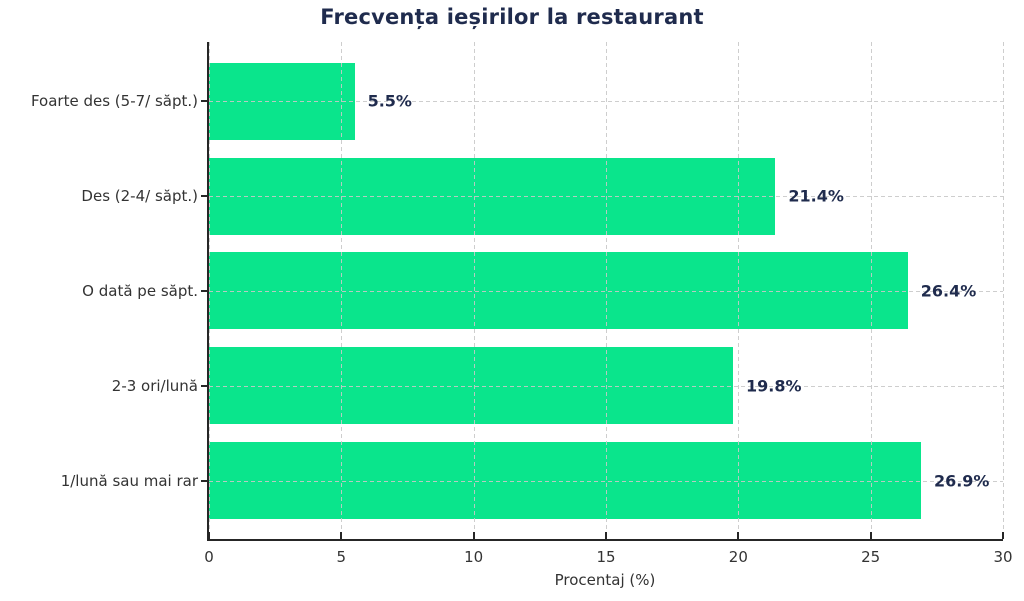 Image resolution: width=1024 pixels, height=601 pixels. Describe the element at coordinates (114, 101) in the screenshot. I see `category-label: Foarte des (5-7/ săpt.)` at that location.